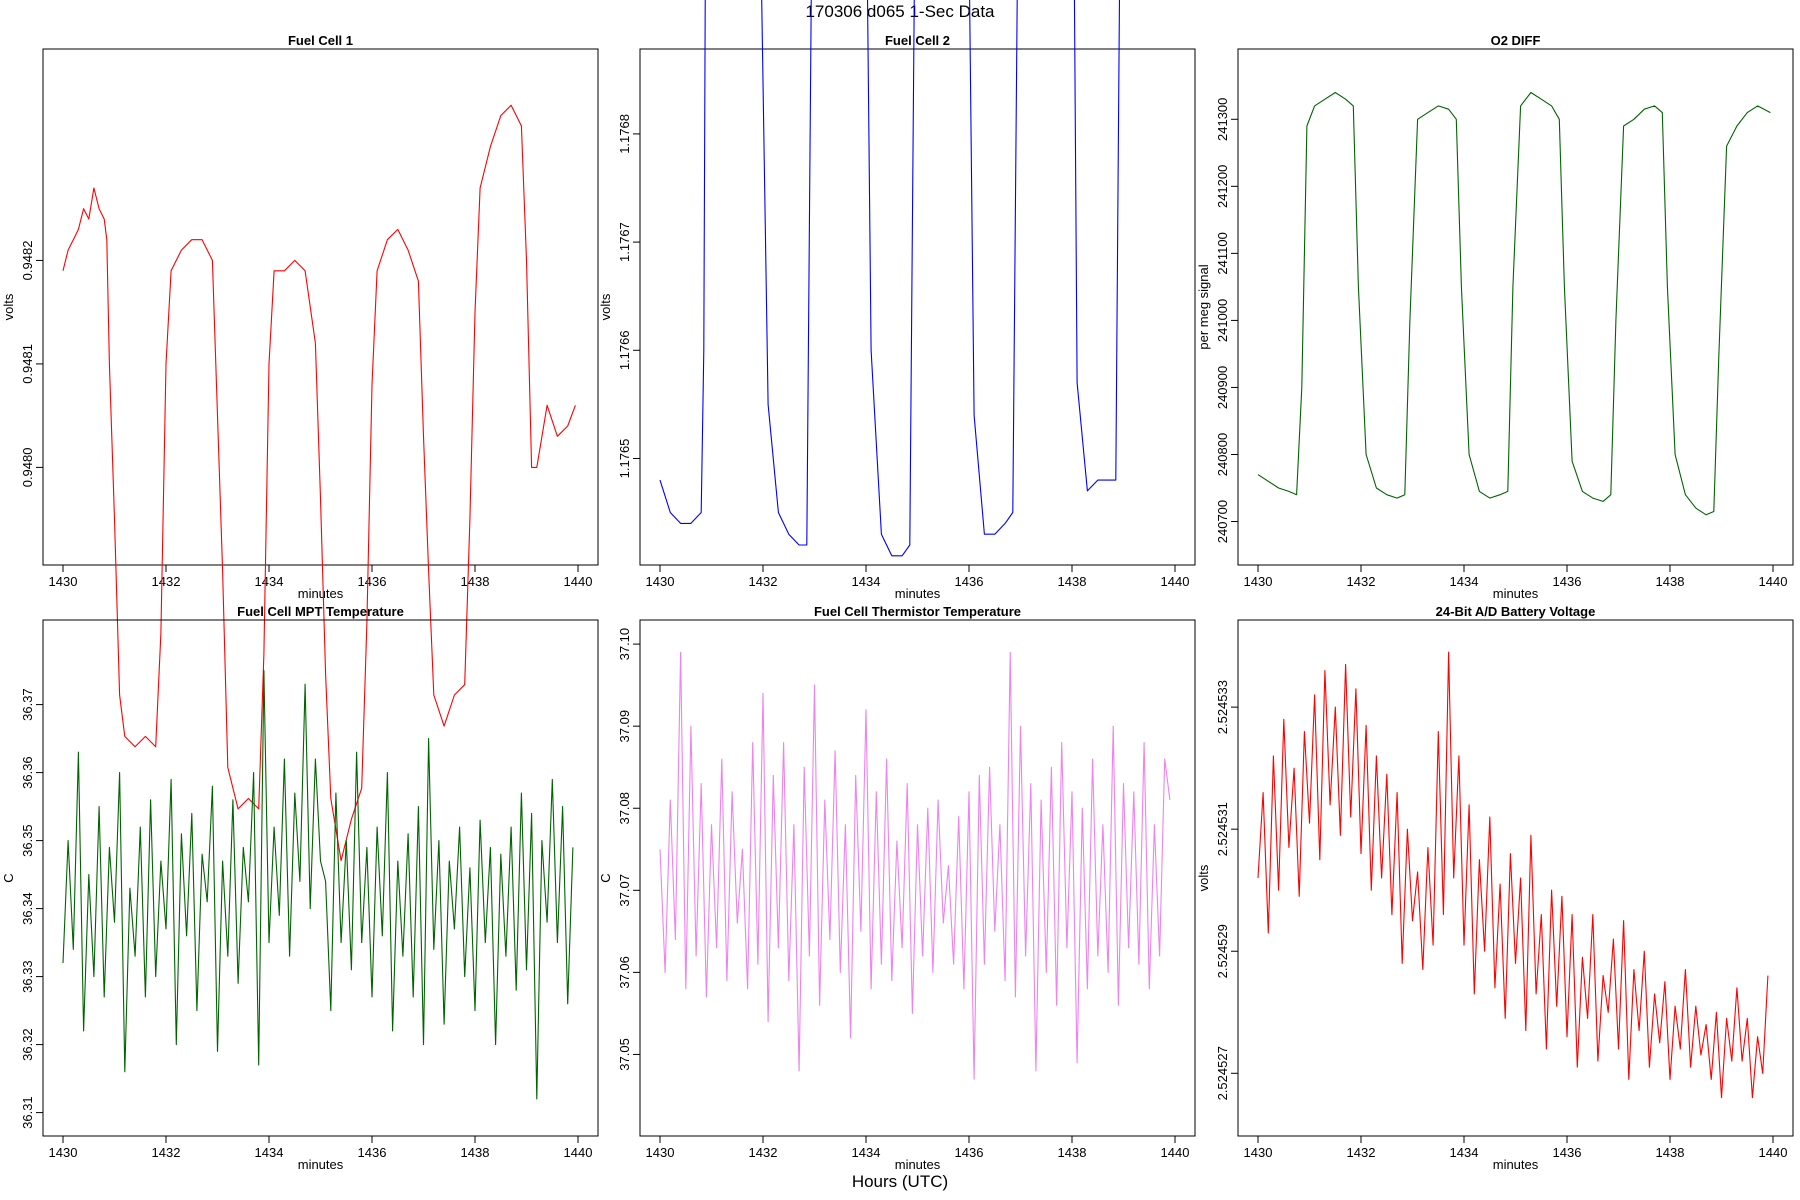 Image resolution: width=1800 pixels, height=1200 pixels. What do you see at coordinates (1222, 186) in the screenshot?
I see `y-tick-label: 241200` at bounding box center [1222, 186].